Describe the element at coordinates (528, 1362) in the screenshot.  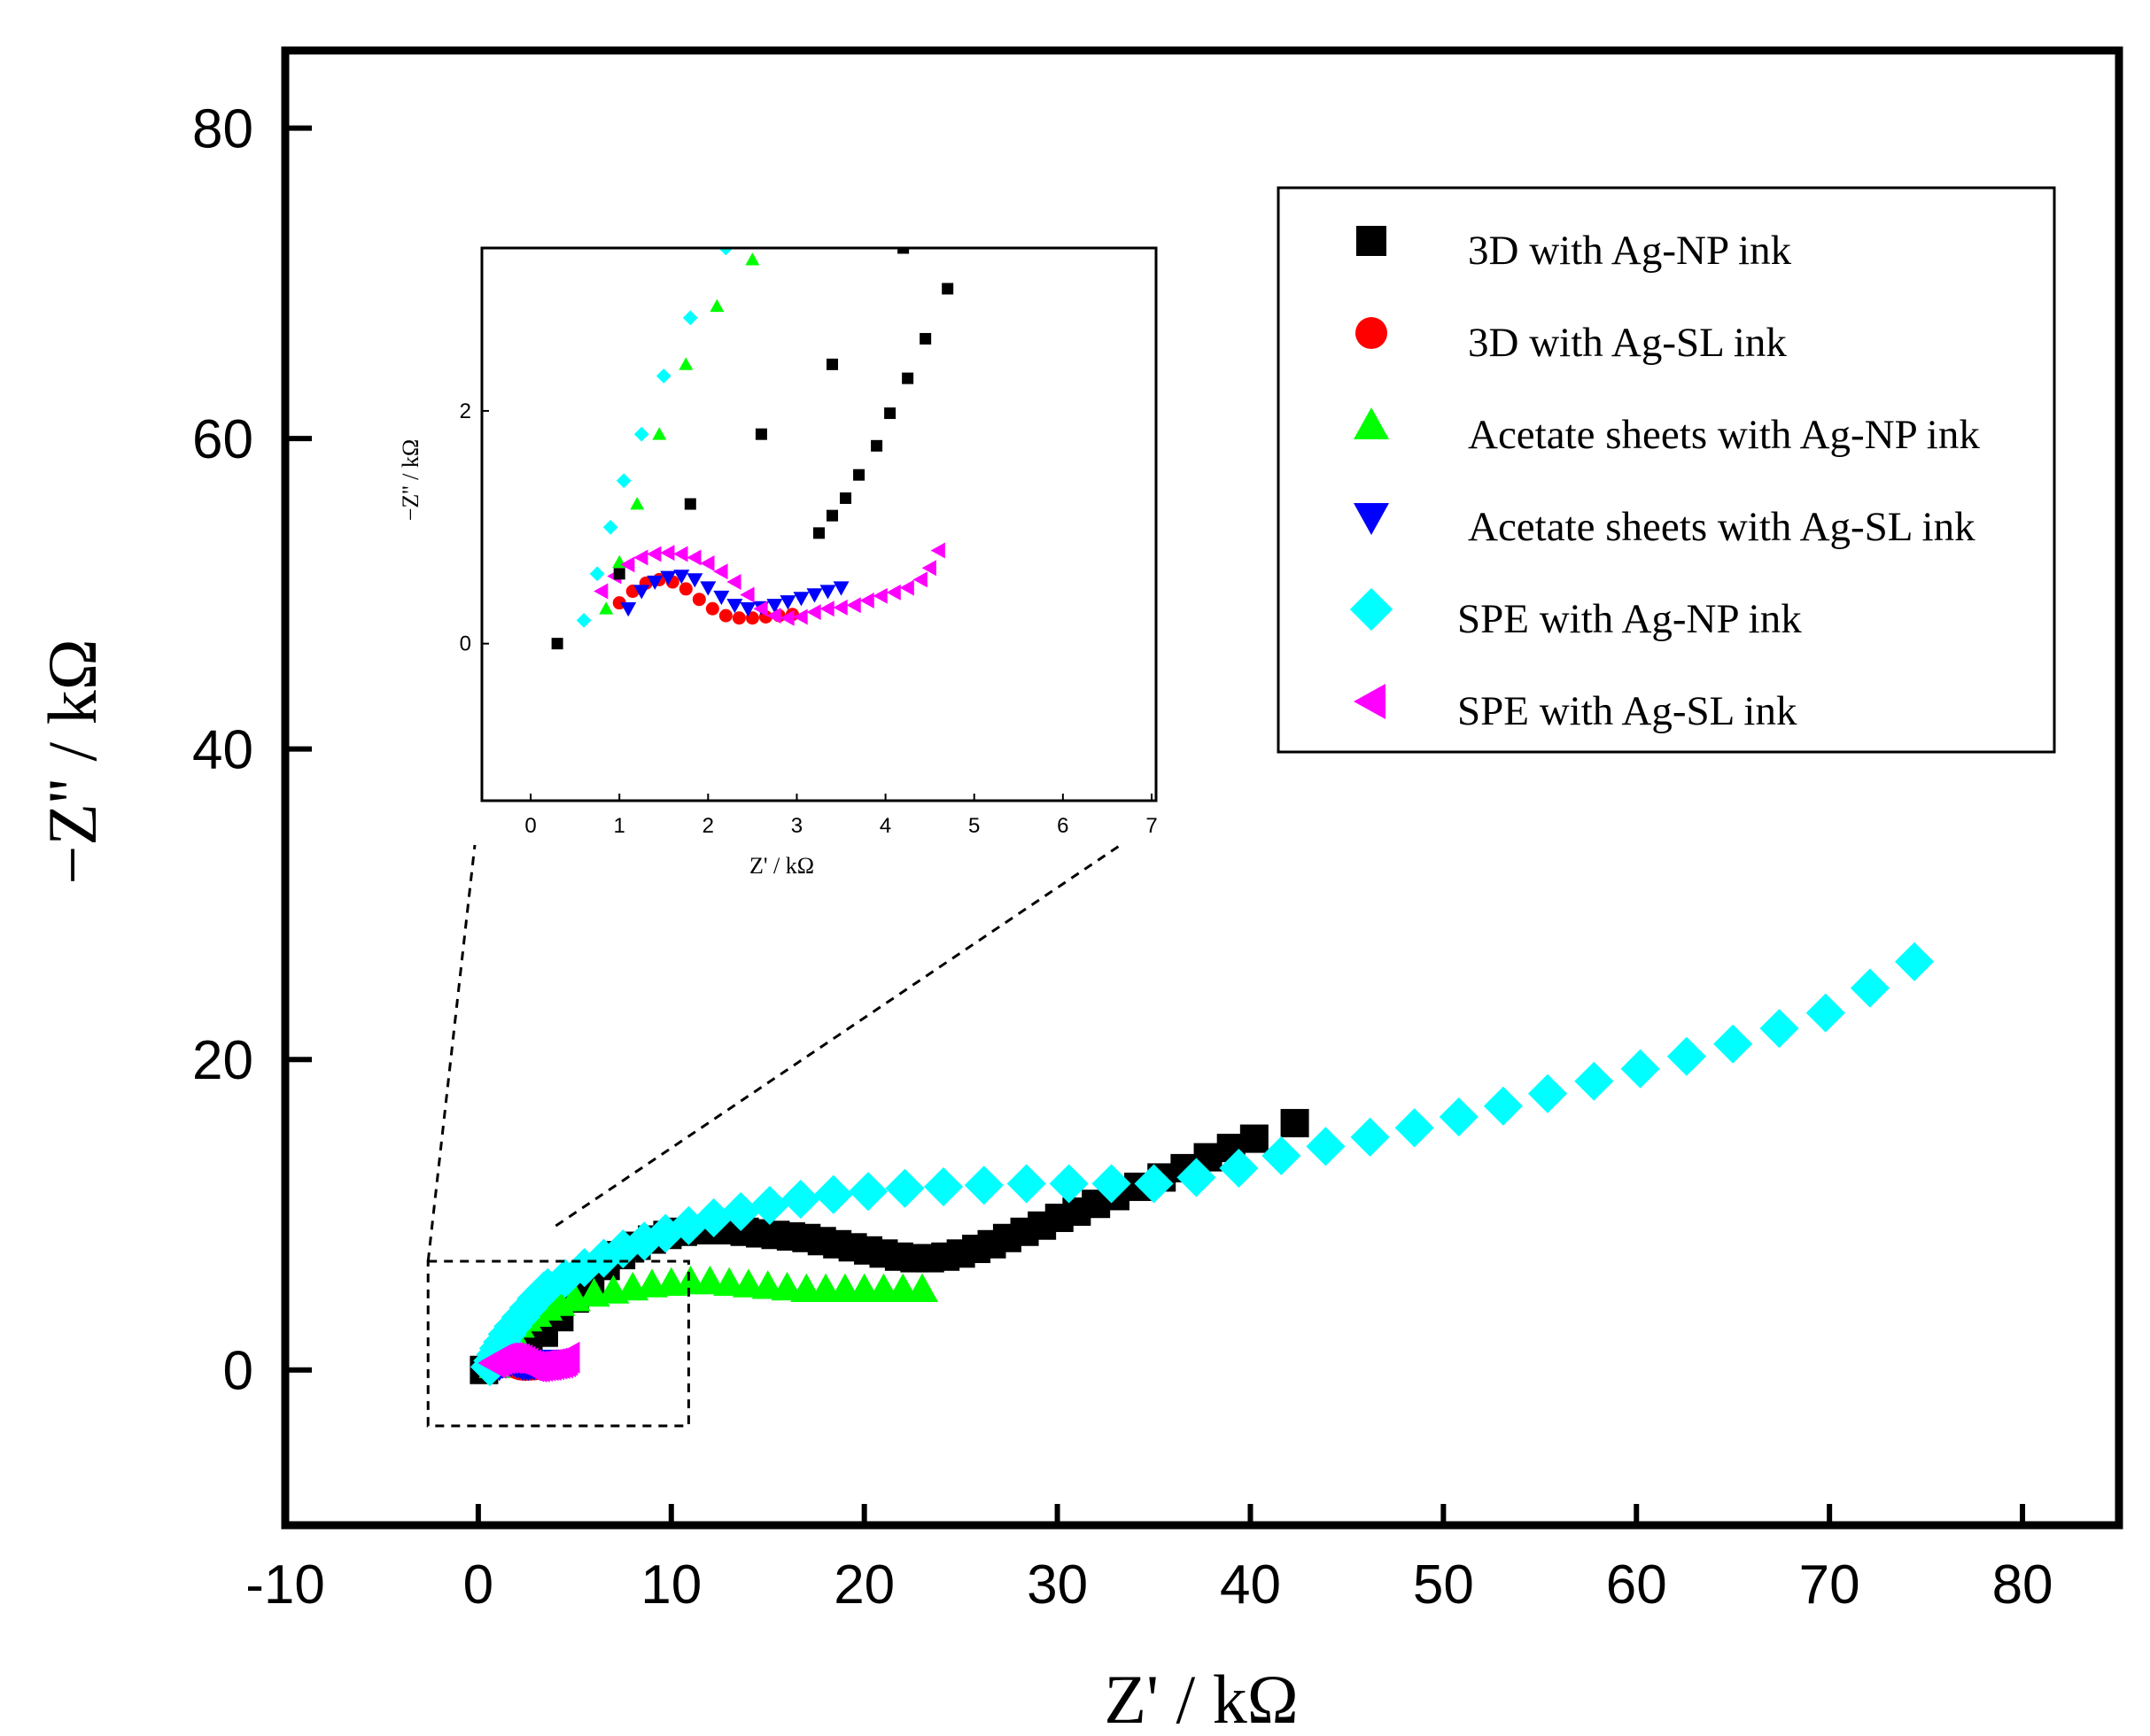
I see `series-spe-with-ag-sl-ink` at that location.